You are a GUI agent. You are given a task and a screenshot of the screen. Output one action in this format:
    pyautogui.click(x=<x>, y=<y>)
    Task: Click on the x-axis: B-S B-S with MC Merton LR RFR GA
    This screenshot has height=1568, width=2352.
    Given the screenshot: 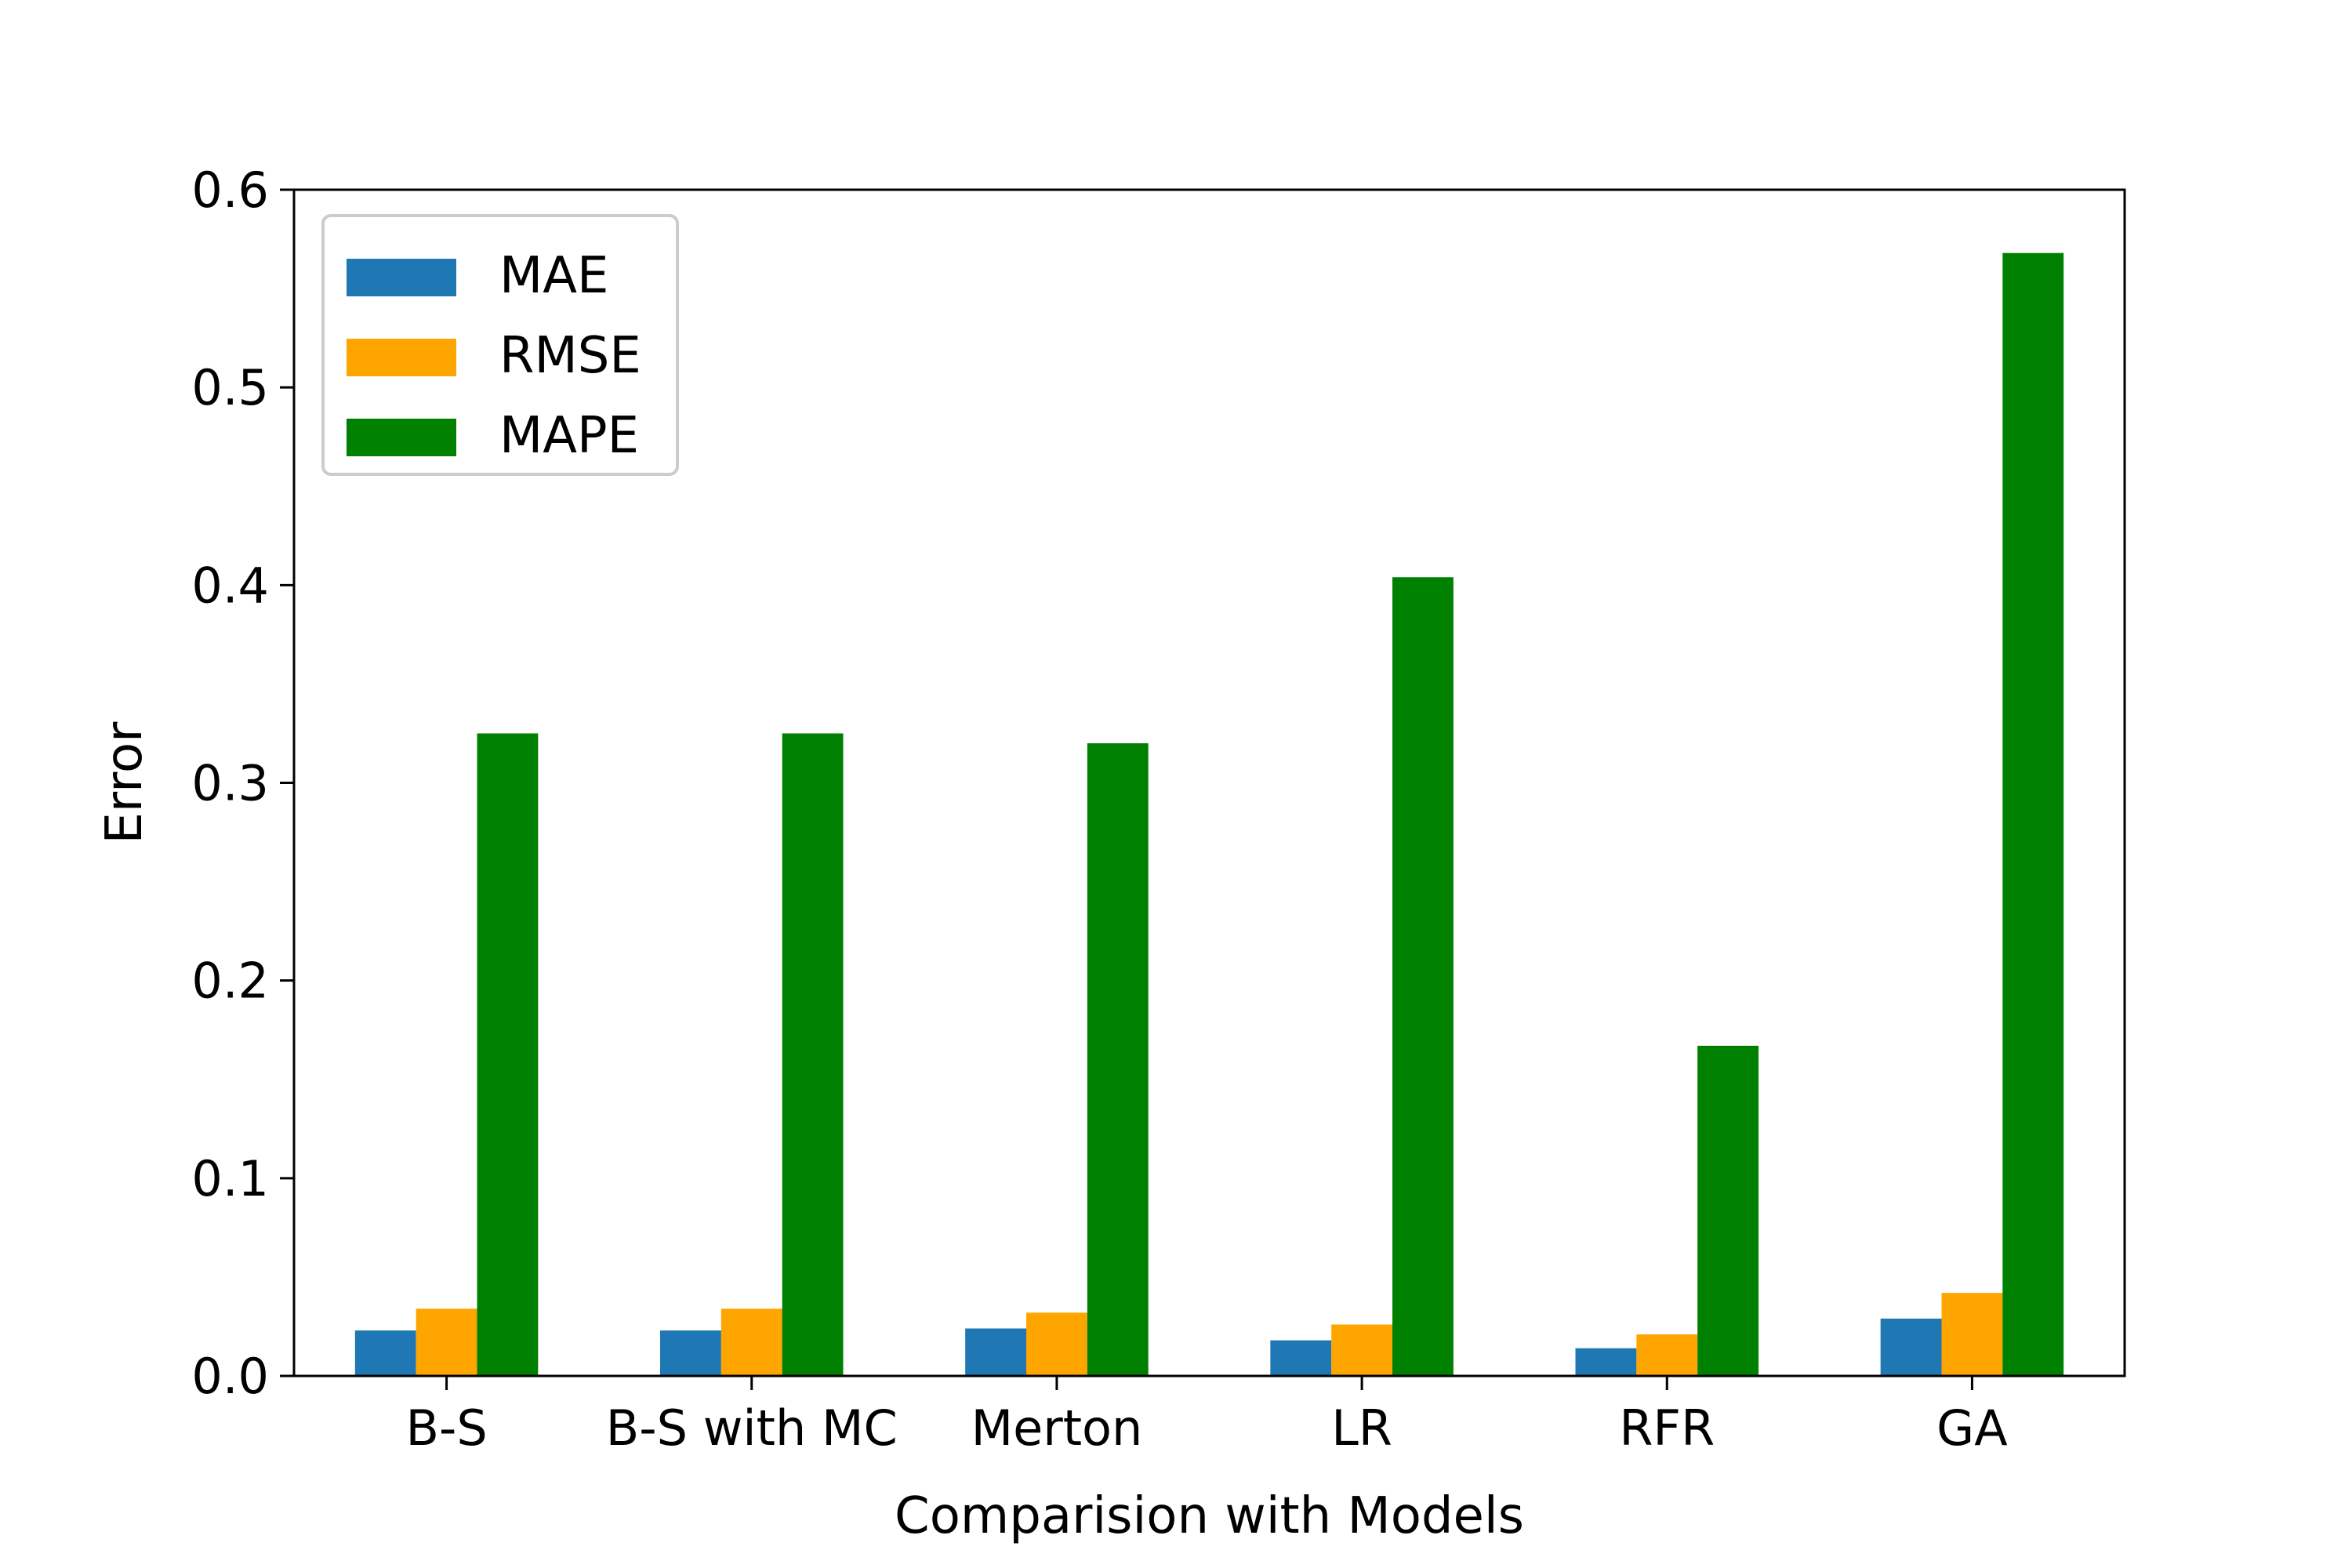 What is the action you would take?
    pyautogui.click(x=1206, y=1416)
    